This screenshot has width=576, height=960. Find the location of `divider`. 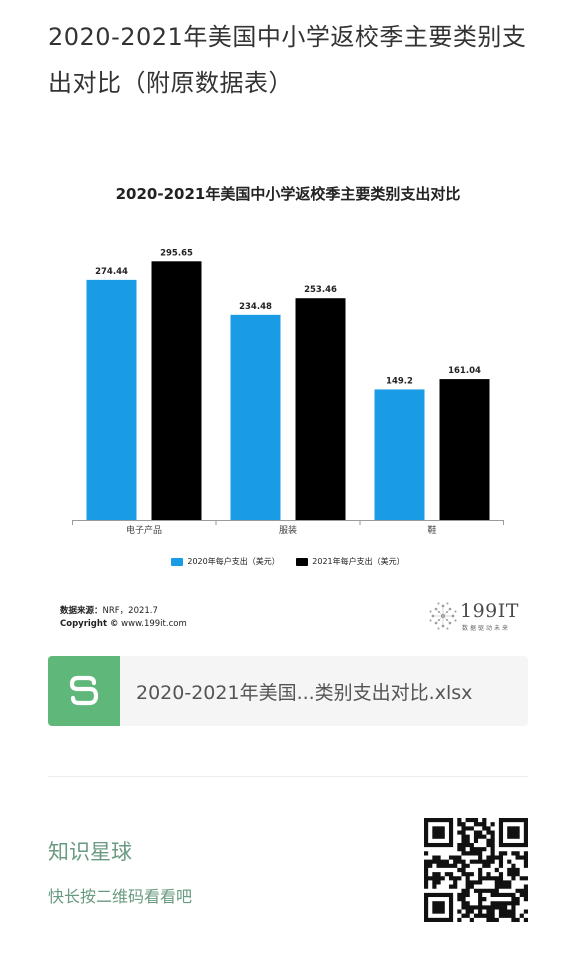

divider is located at coordinates (288, 776).